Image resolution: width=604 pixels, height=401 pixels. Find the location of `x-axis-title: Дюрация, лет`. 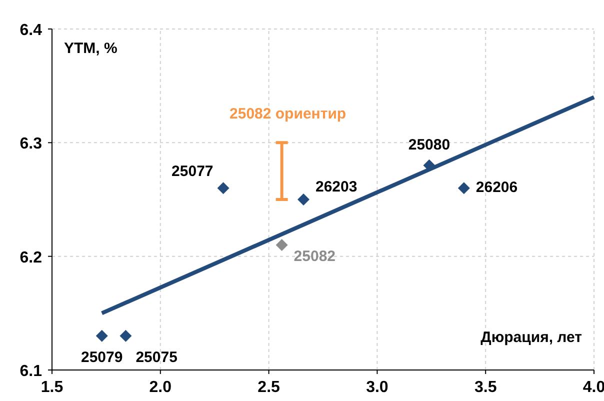

x-axis-title: Дюрация, лет is located at coordinates (531, 337).